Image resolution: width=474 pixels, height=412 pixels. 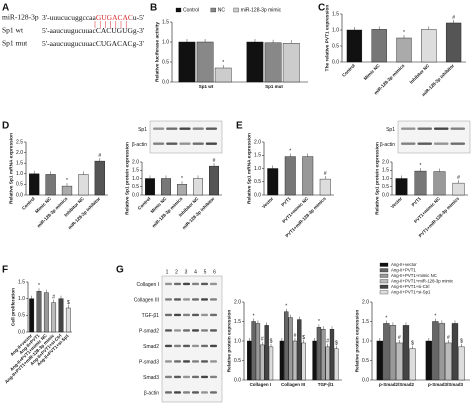 What do you see at coordinates (414, 275) in the screenshot?
I see `legend-label: Ang-II+PVT1+mimic NC` at bounding box center [414, 275].